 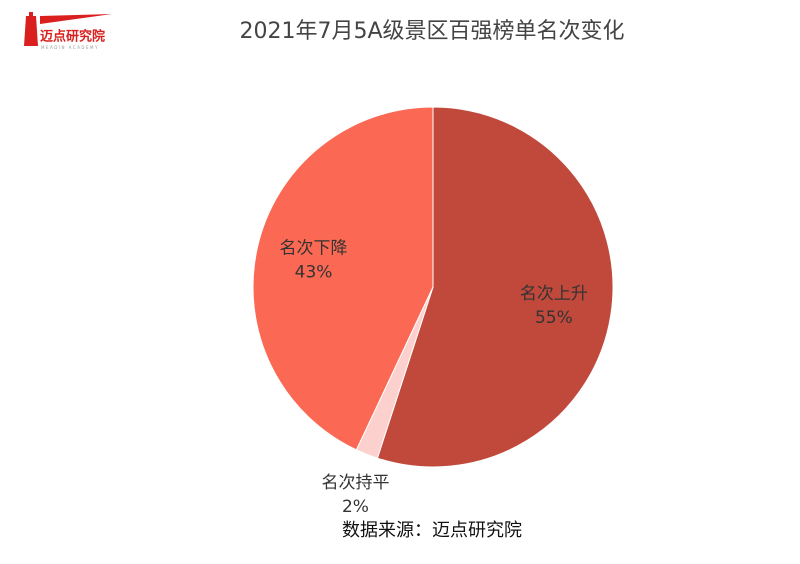 I want to click on source: 数据来源：迈点研究院, so click(x=432, y=530).